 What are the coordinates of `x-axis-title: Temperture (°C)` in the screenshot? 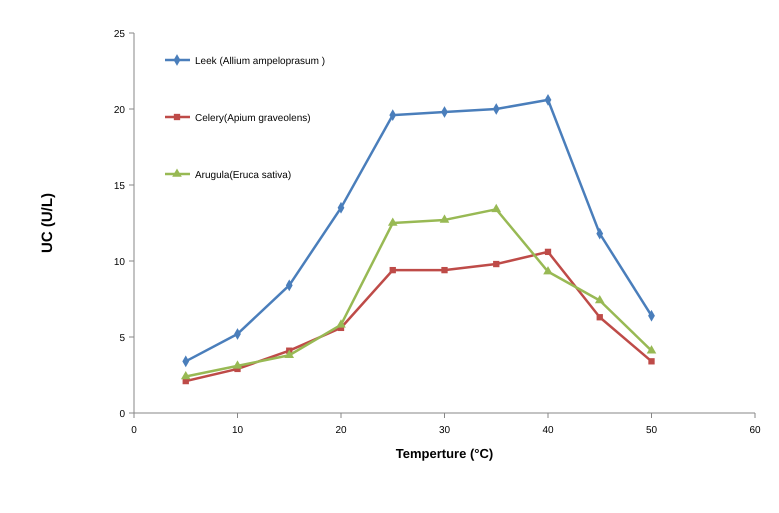 It's located at (445, 453).